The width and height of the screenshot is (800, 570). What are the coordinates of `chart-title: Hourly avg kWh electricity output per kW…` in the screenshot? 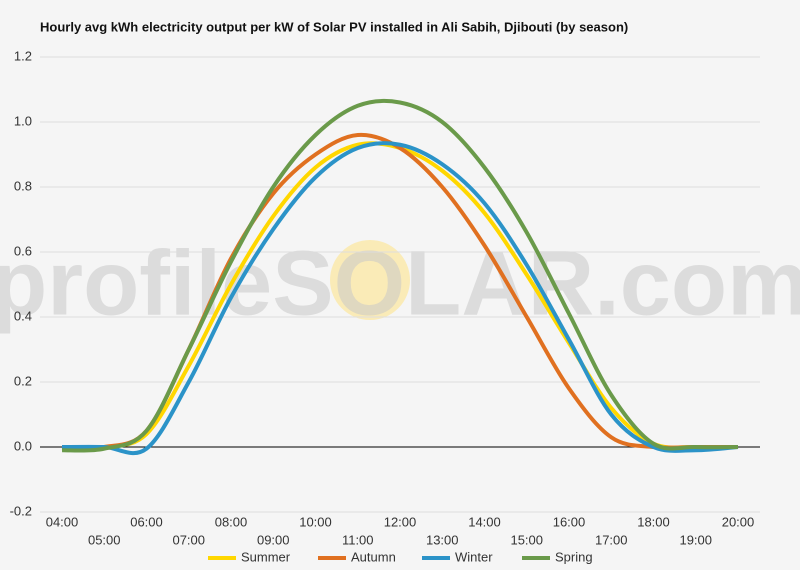 It's located at (334, 26).